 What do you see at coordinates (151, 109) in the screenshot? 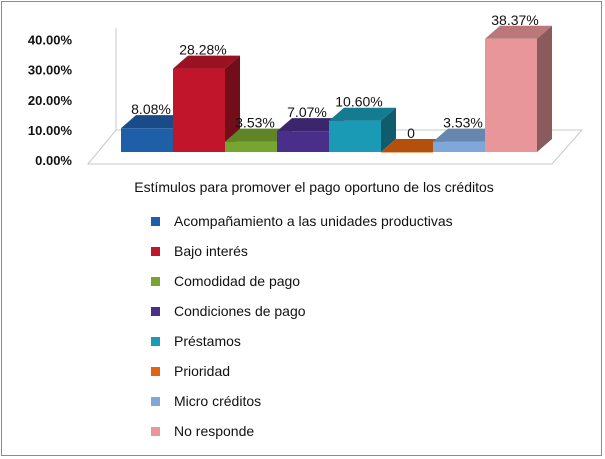
I see `data-label: 8.08%` at bounding box center [151, 109].